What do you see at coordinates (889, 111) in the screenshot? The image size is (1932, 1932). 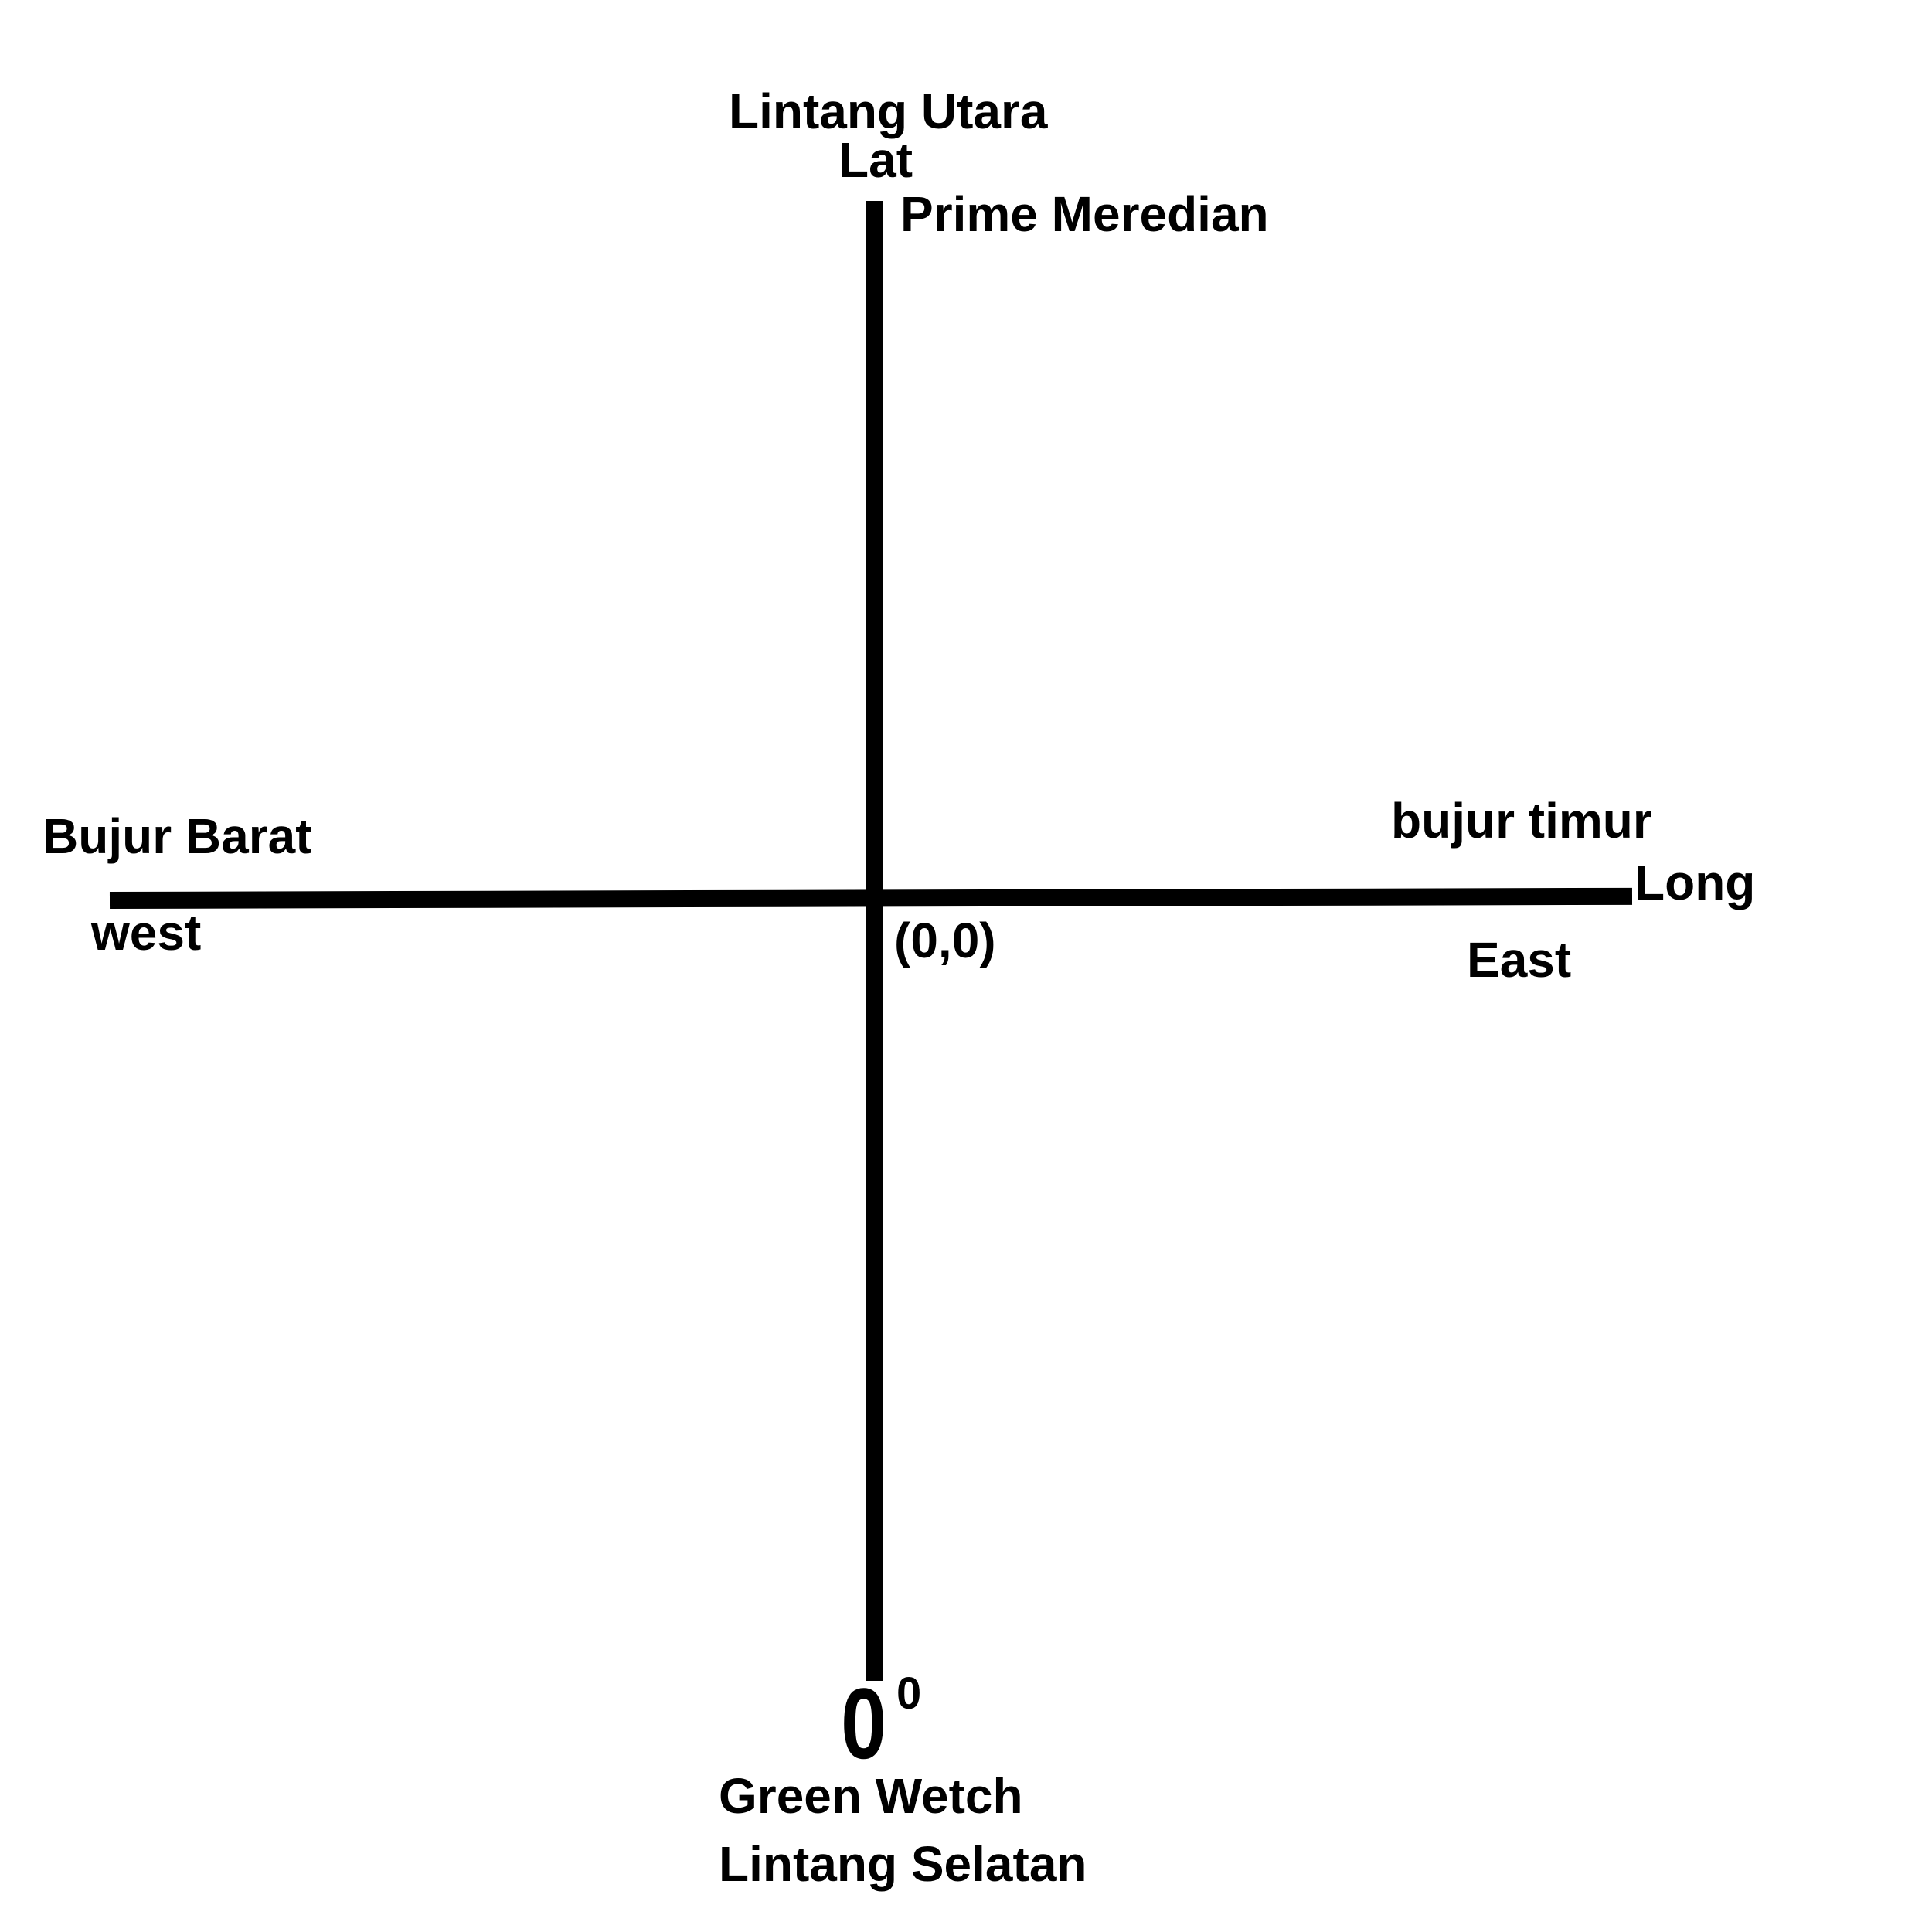 I see `north-latitude-label: Lintang Utara` at bounding box center [889, 111].